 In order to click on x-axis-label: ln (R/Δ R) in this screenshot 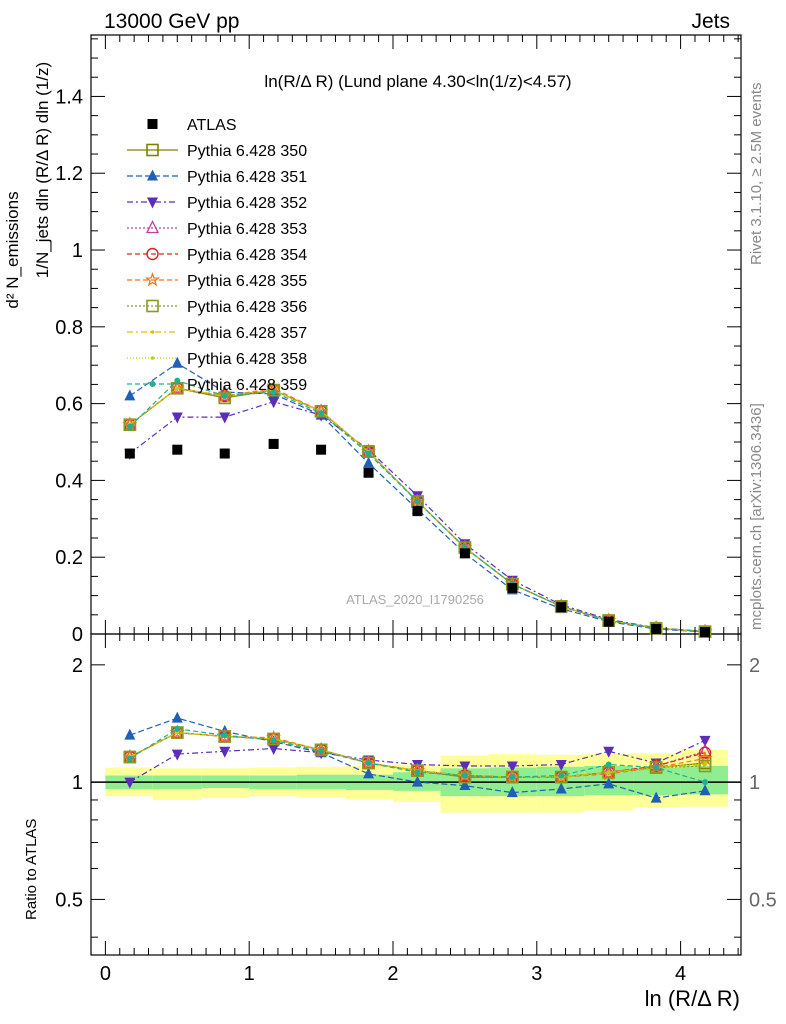, I will do `click(692, 998)`.